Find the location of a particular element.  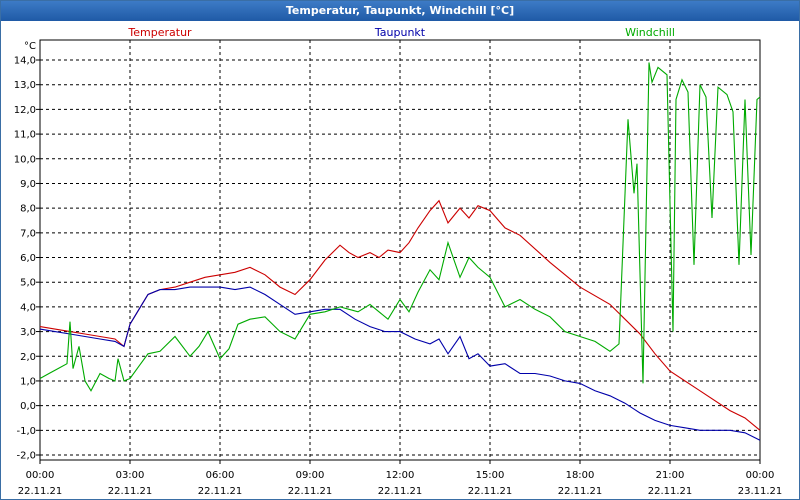

y-tick-label: 2,0 is located at coordinates (28, 357).